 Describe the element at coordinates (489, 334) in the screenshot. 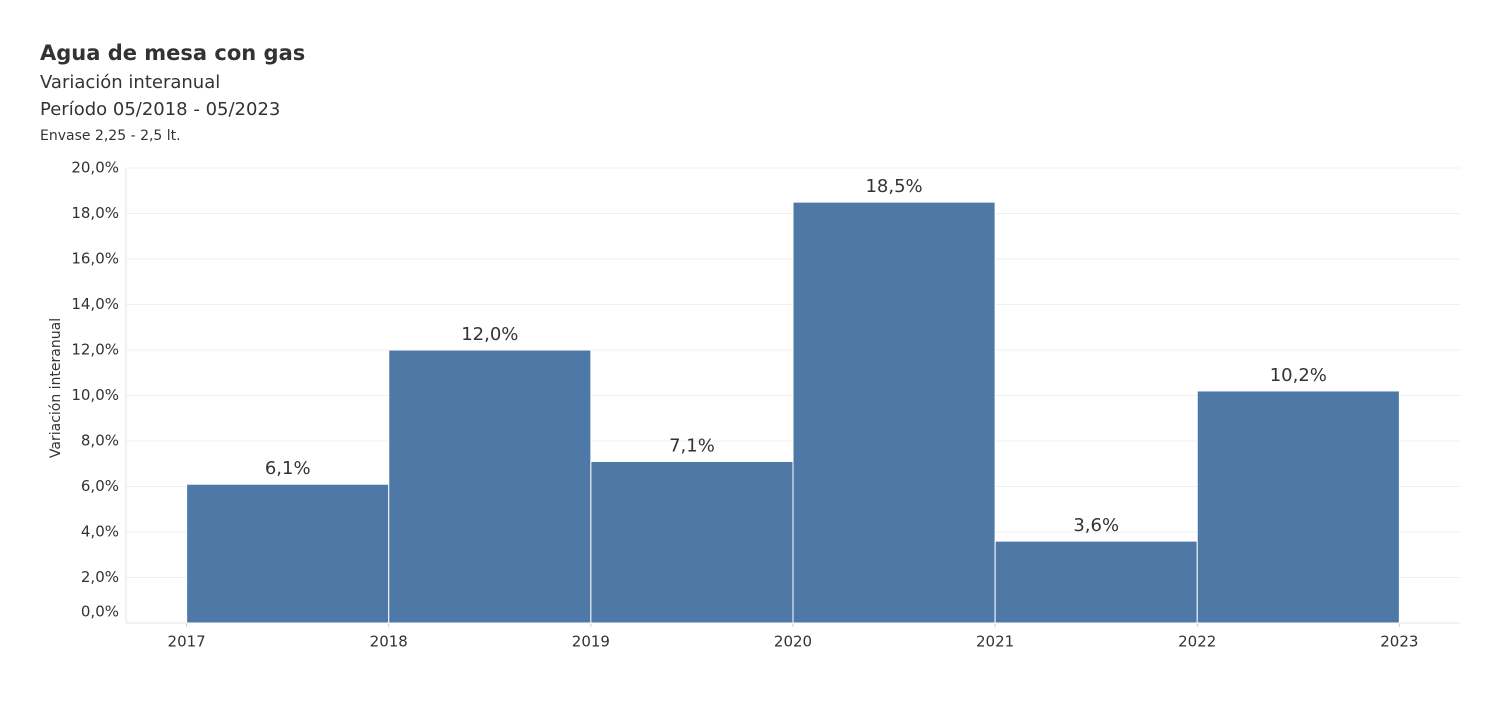

I see `value-label: 12,0%` at that location.